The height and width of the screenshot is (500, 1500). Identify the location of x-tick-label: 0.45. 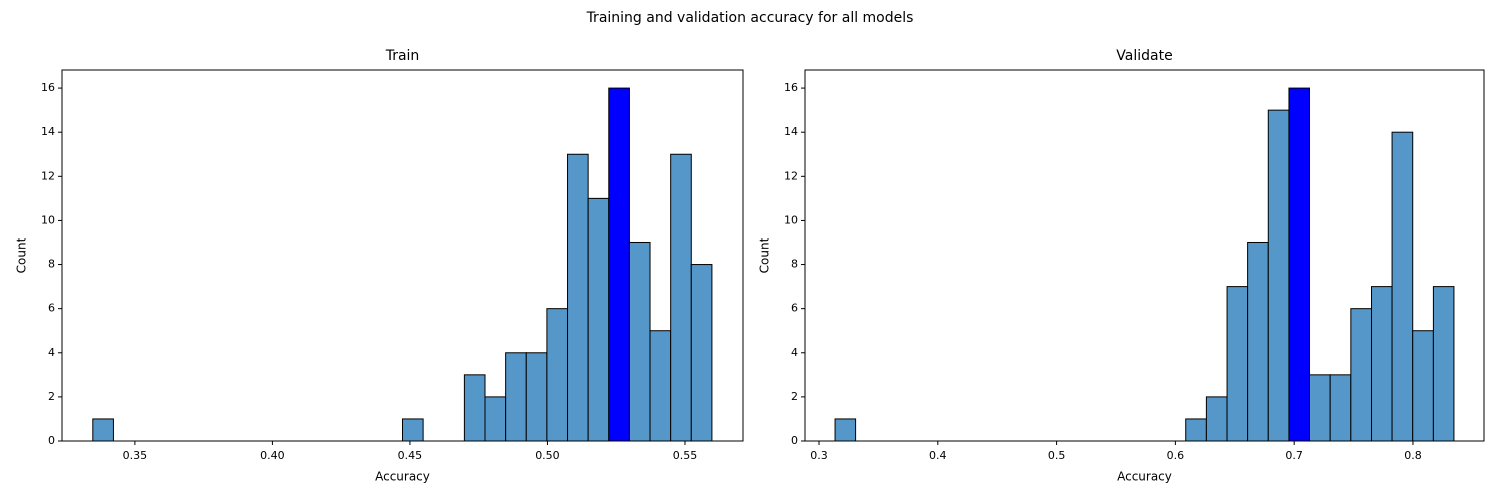
(410, 455).